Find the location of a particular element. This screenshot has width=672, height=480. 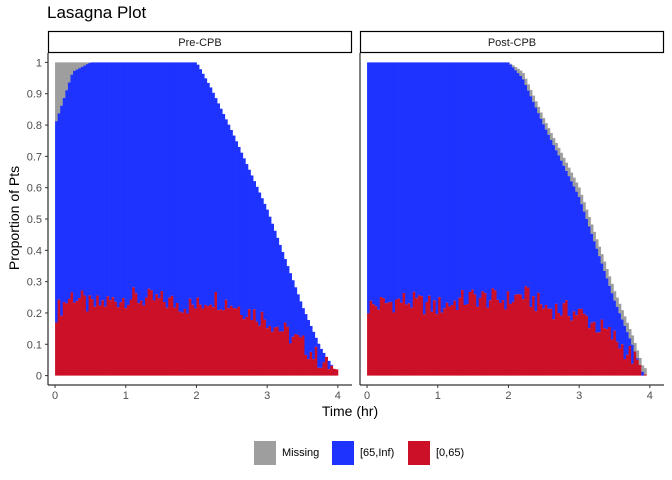

x-tick-label: 3 is located at coordinates (579, 396).